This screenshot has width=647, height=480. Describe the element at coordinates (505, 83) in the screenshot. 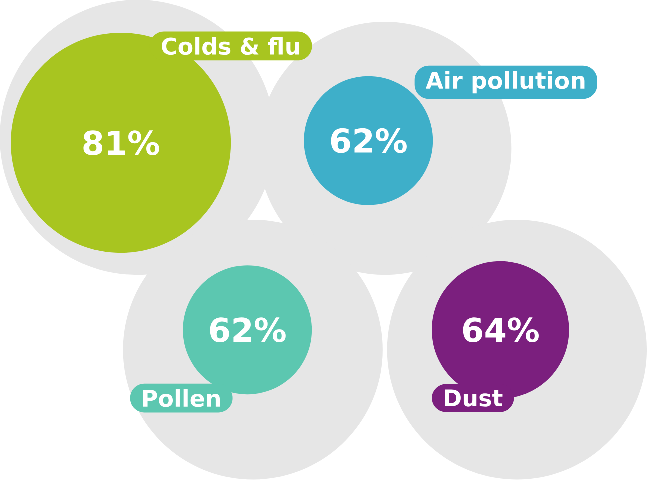

I see `category-label: Air pollution` at that location.